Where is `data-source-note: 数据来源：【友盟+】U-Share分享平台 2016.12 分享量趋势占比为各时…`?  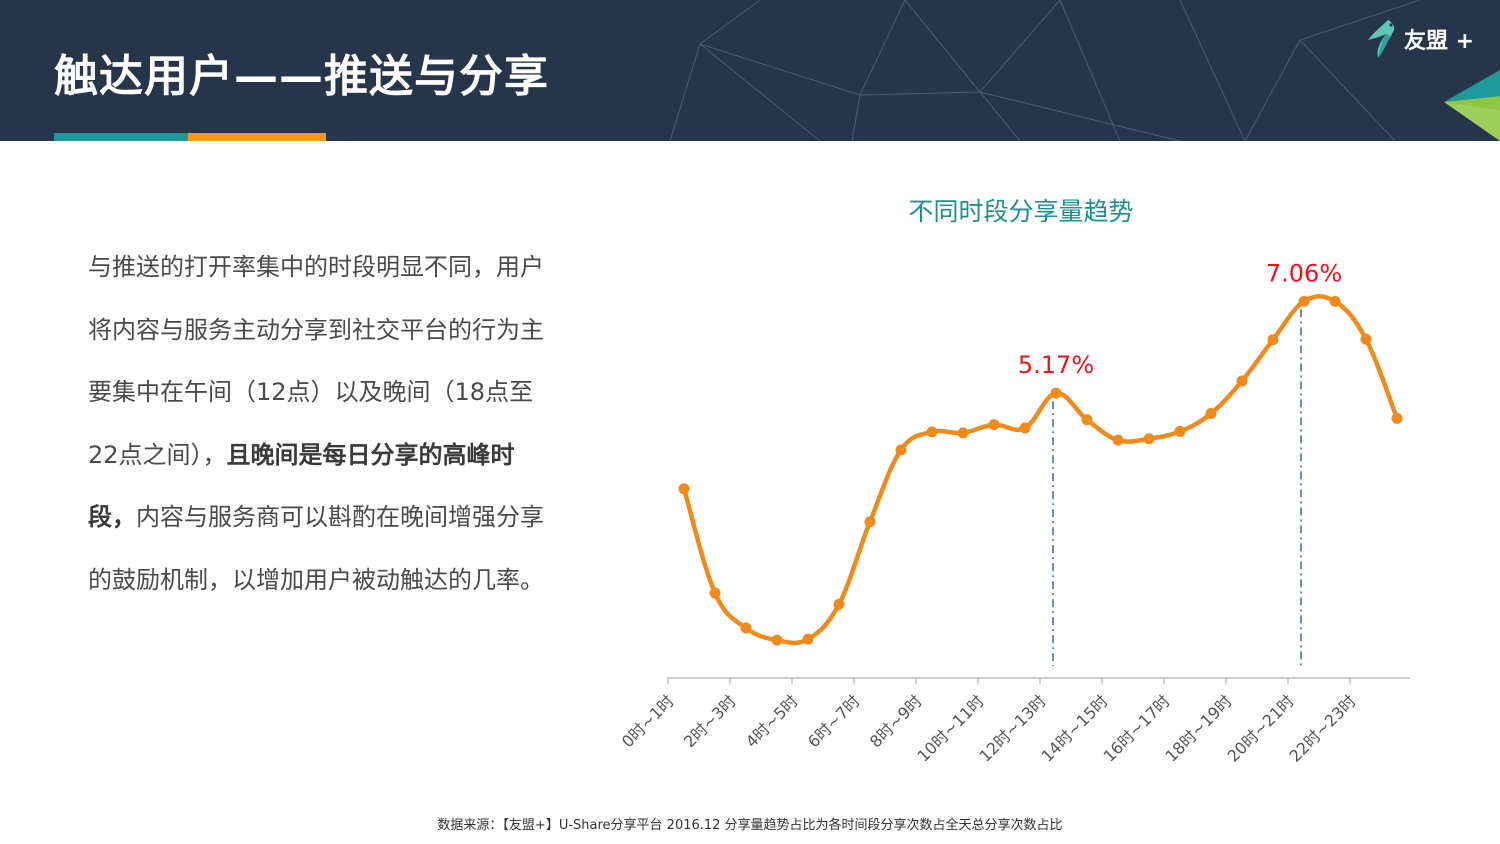 data-source-note: 数据来源：【友盟+】U-Share分享平台 2016.12 分享量趋势占比为各时… is located at coordinates (750, 825).